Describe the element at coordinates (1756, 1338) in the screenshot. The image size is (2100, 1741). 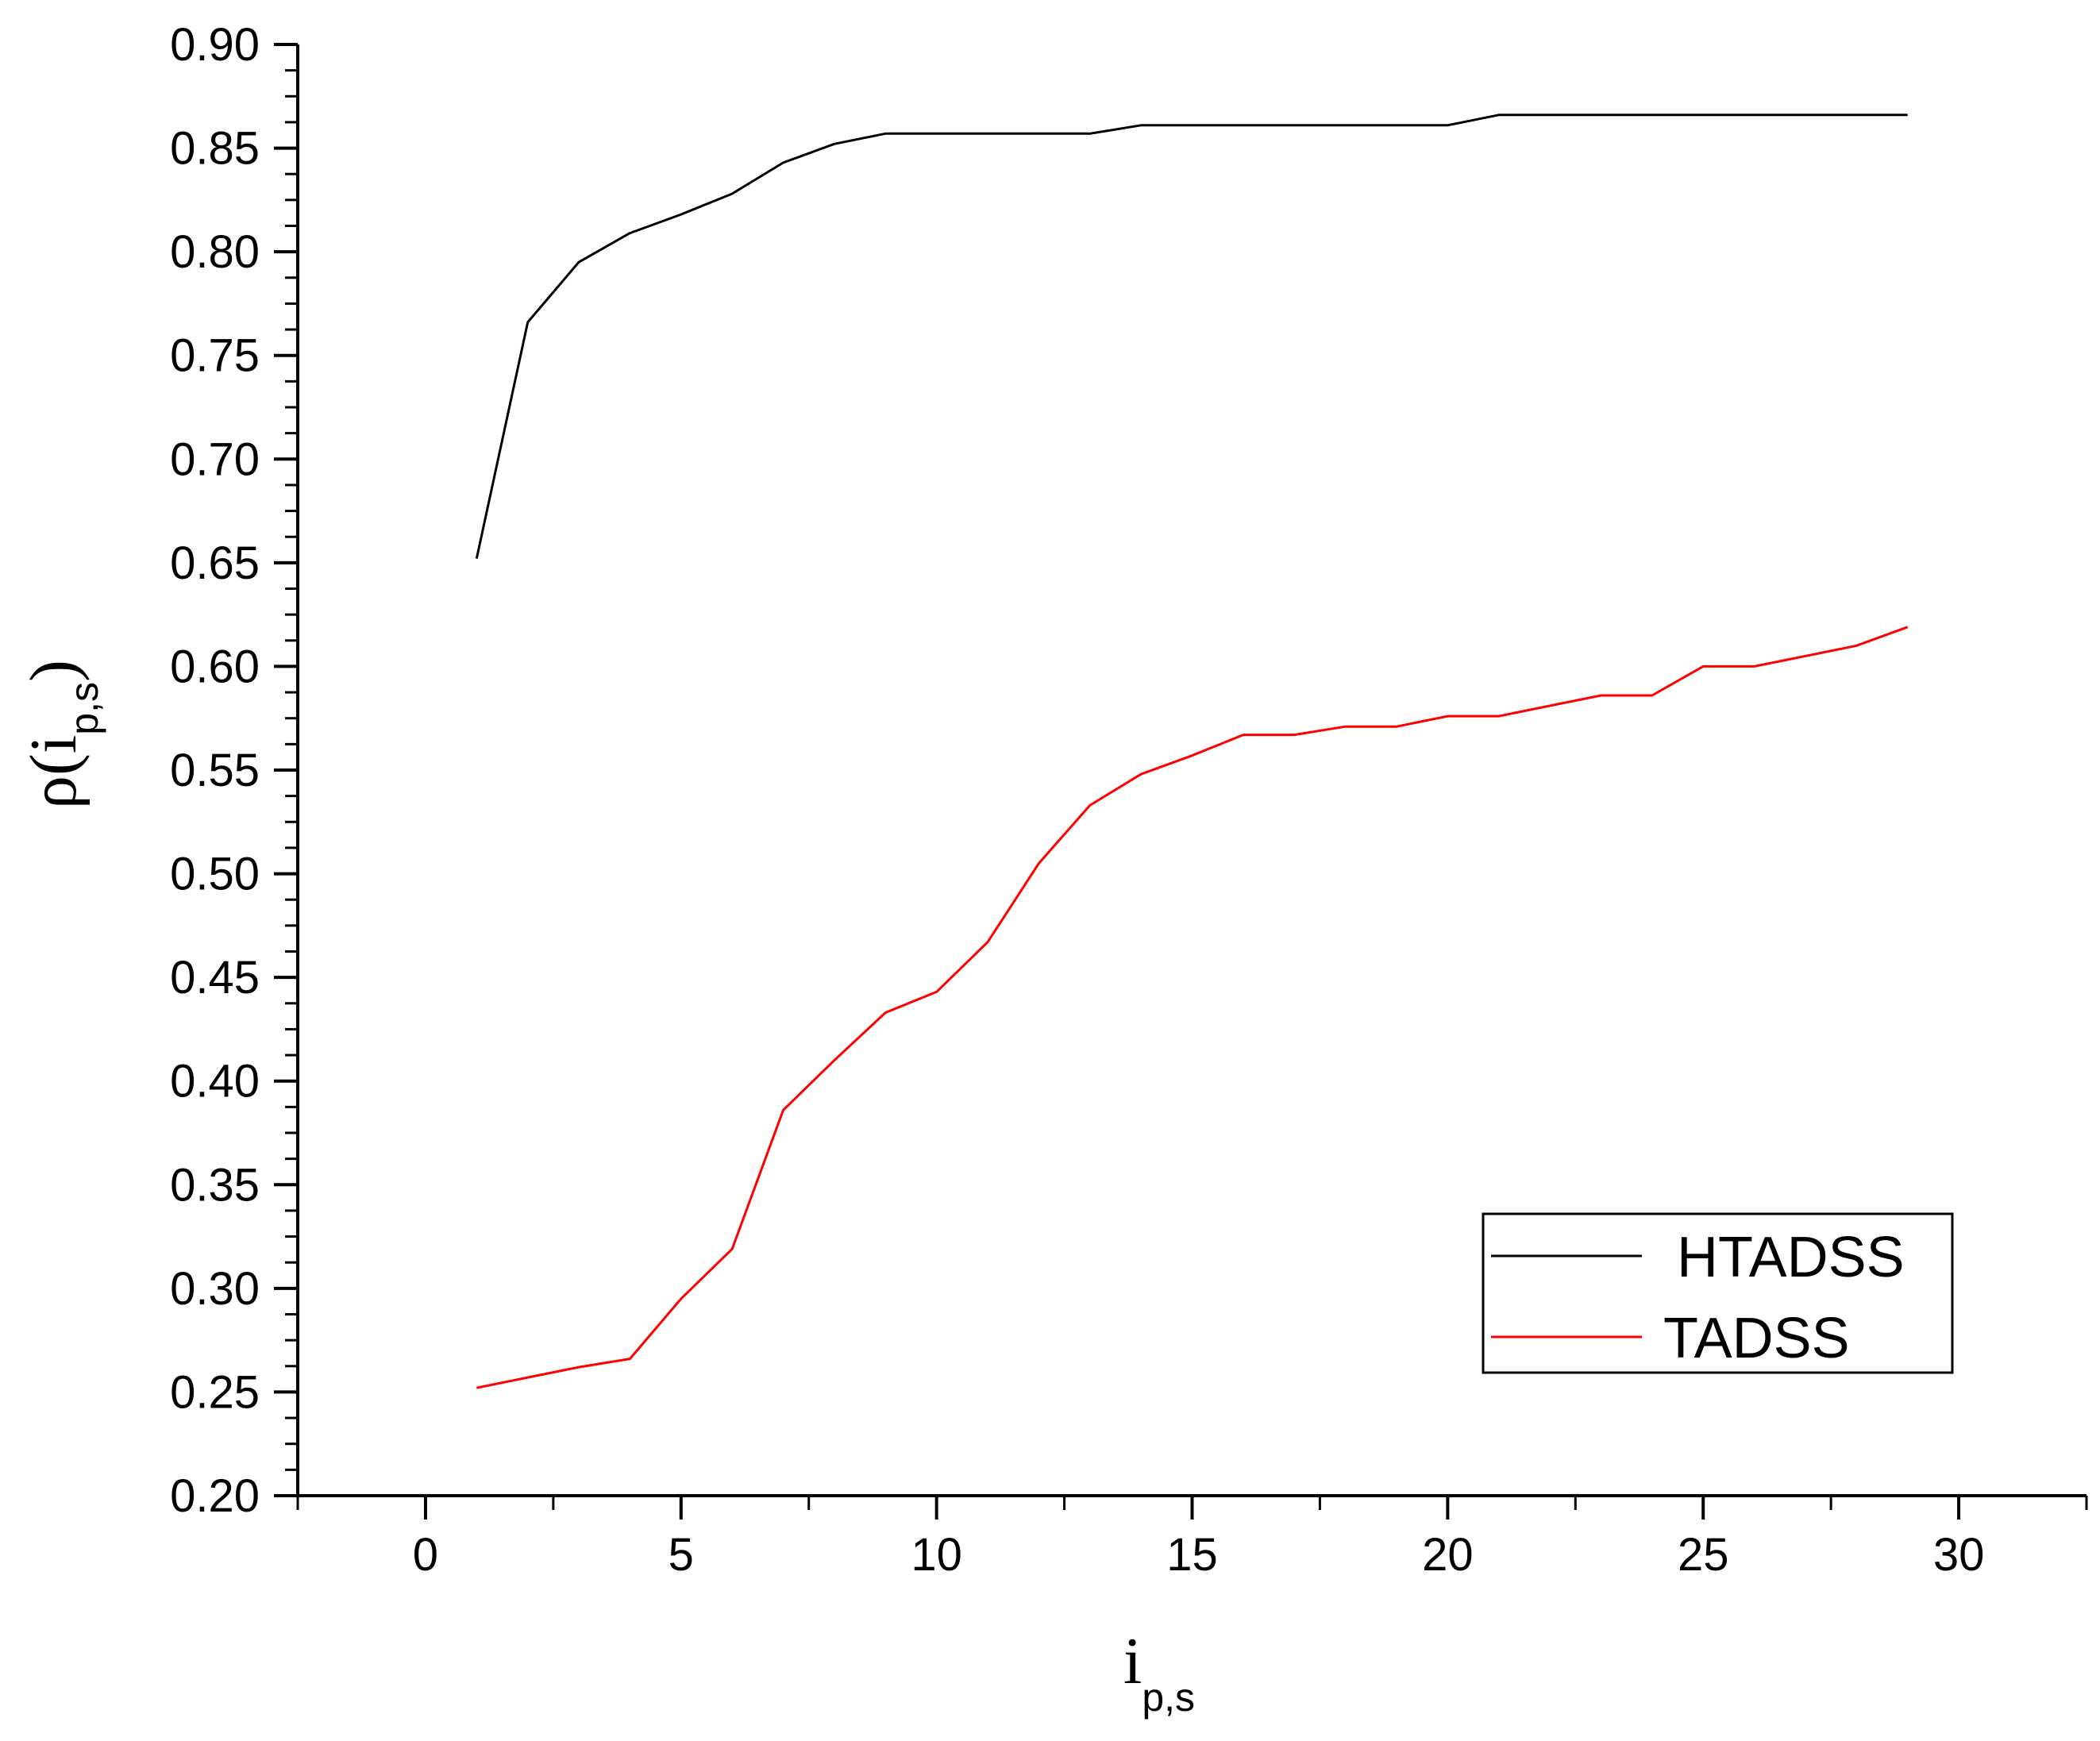
I see `legend-label-tadss: TADSS` at that location.